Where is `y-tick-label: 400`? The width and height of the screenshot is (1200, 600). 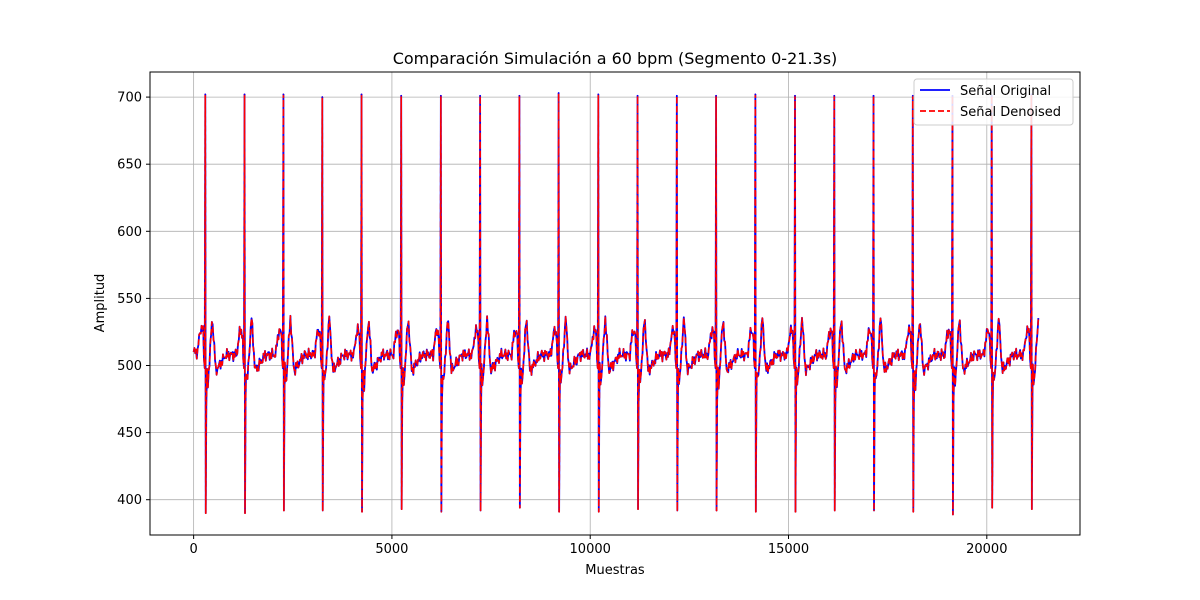 y-tick-label: 400 is located at coordinates (129, 500).